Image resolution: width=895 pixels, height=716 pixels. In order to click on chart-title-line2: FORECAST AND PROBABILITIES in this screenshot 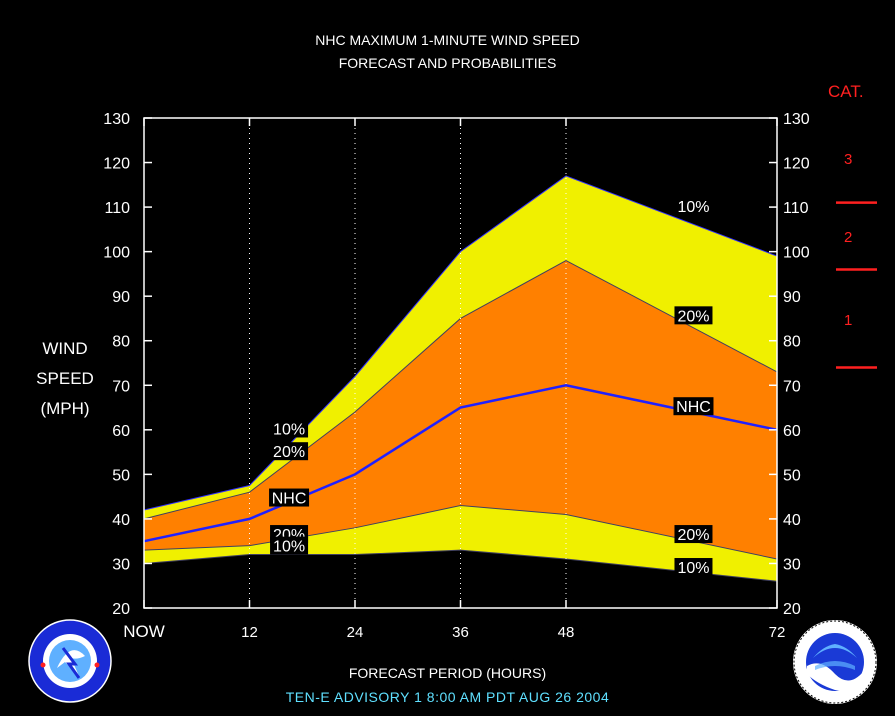, I will do `click(447, 63)`.